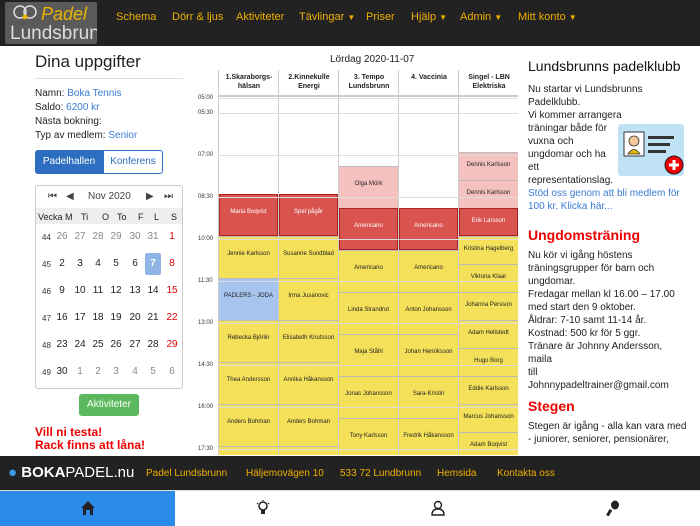  Describe the element at coordinates (612, 508) in the screenshot. I see `tab-racket` at that location.